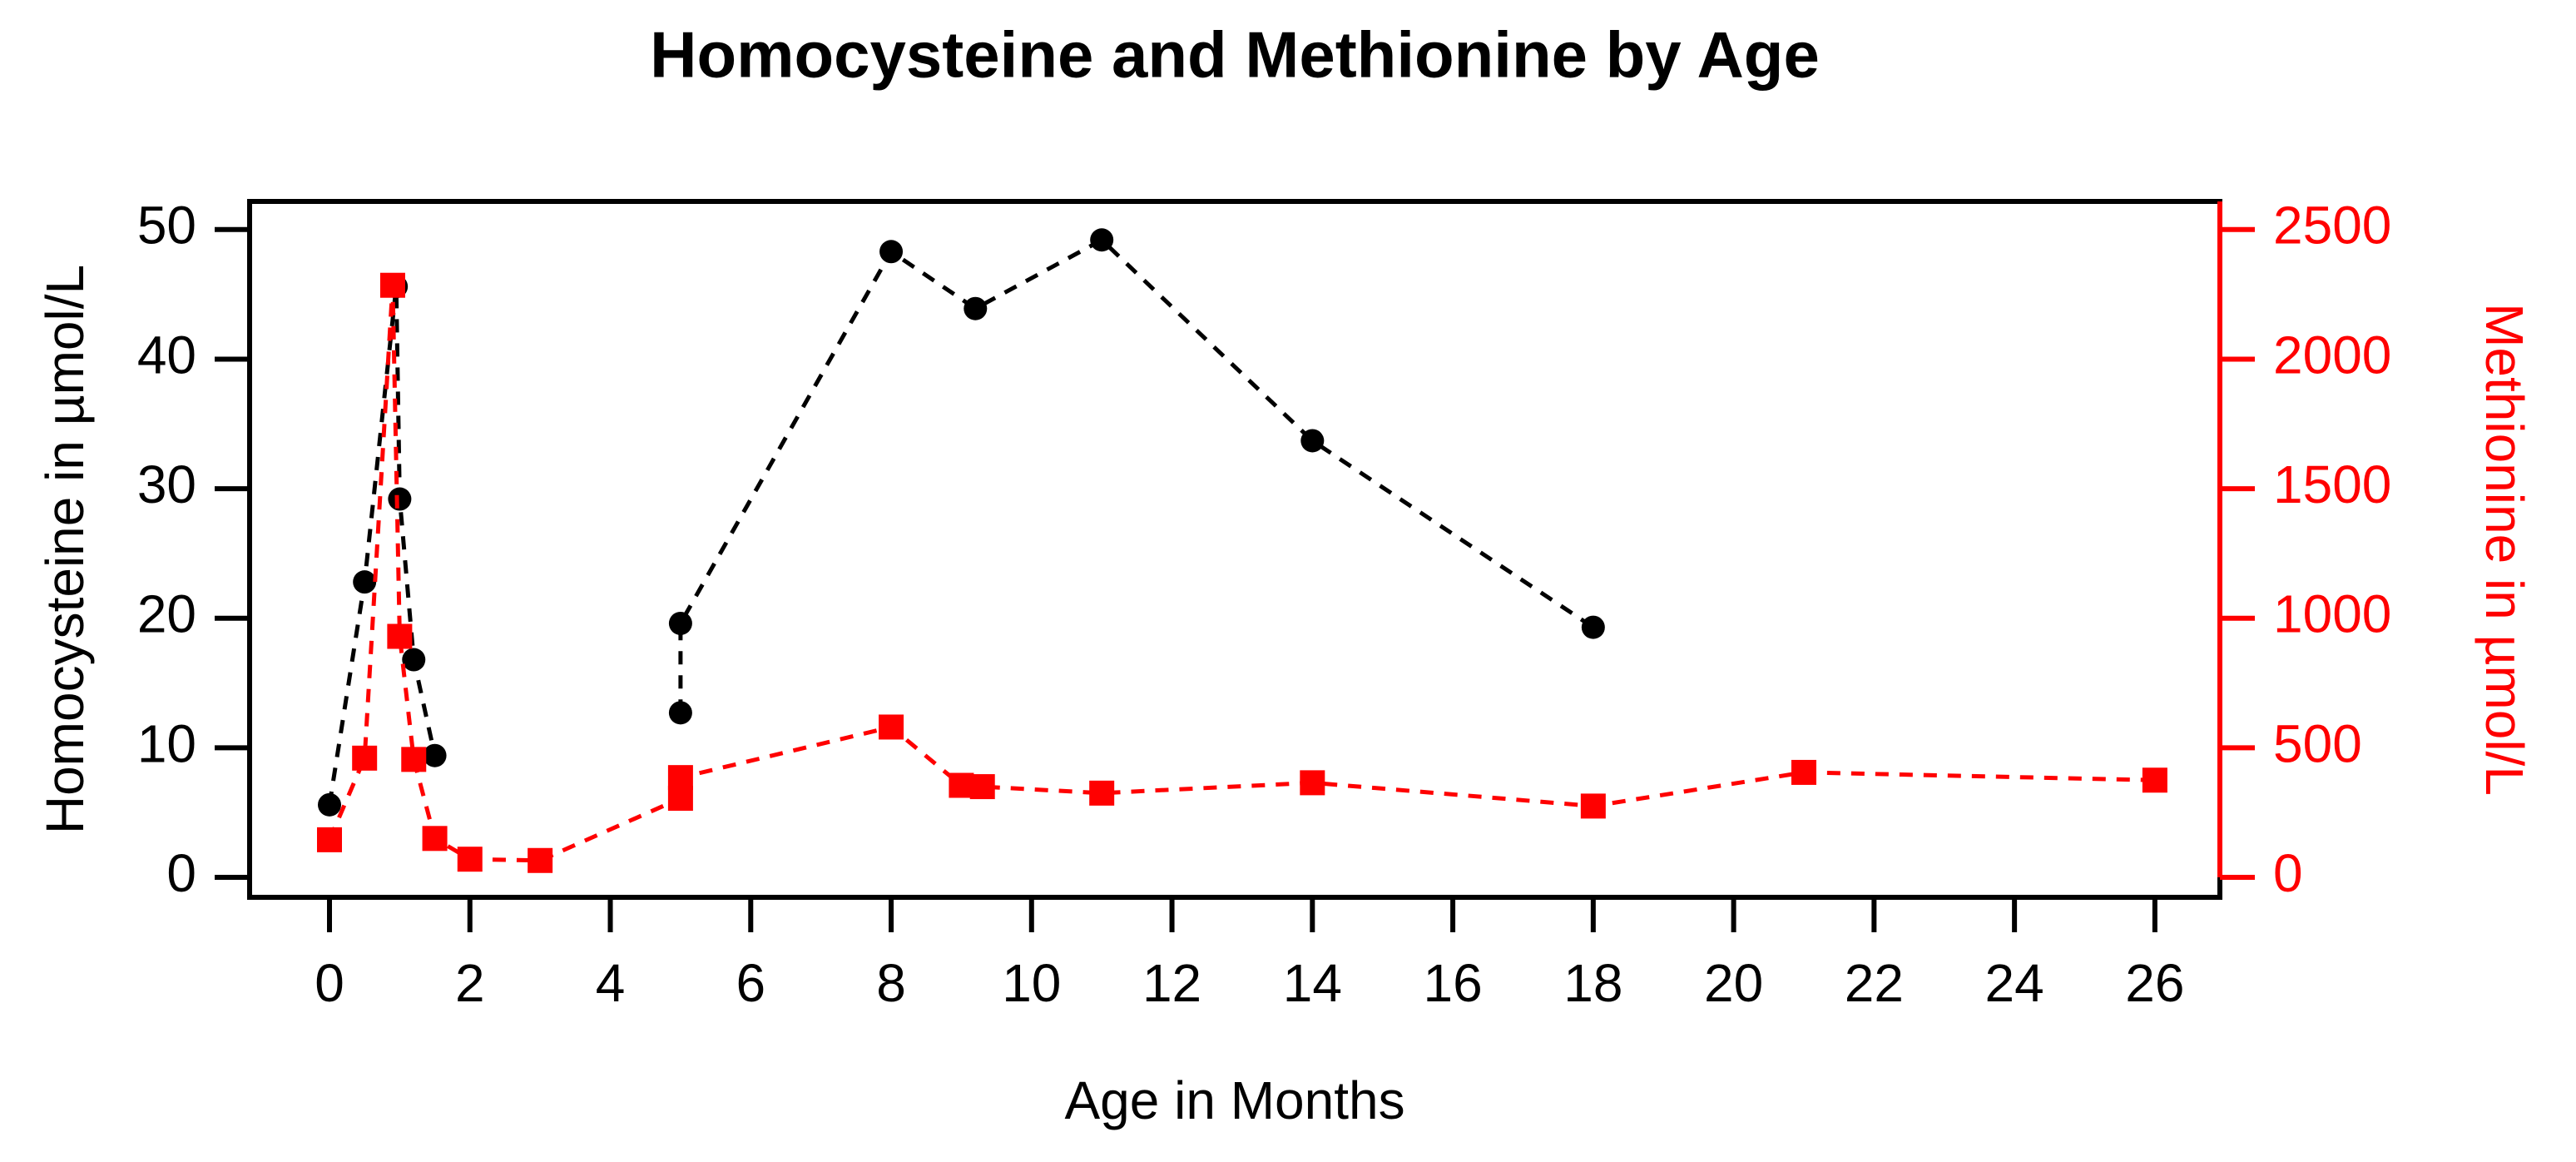 This screenshot has width=2576, height=1162. What do you see at coordinates (2155, 983) in the screenshot?
I see `x-tick-label: 26` at bounding box center [2155, 983].